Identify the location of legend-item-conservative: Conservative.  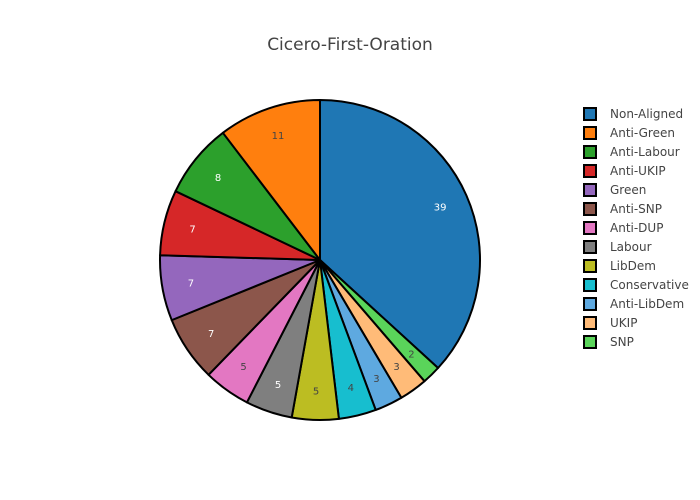
(636, 285).